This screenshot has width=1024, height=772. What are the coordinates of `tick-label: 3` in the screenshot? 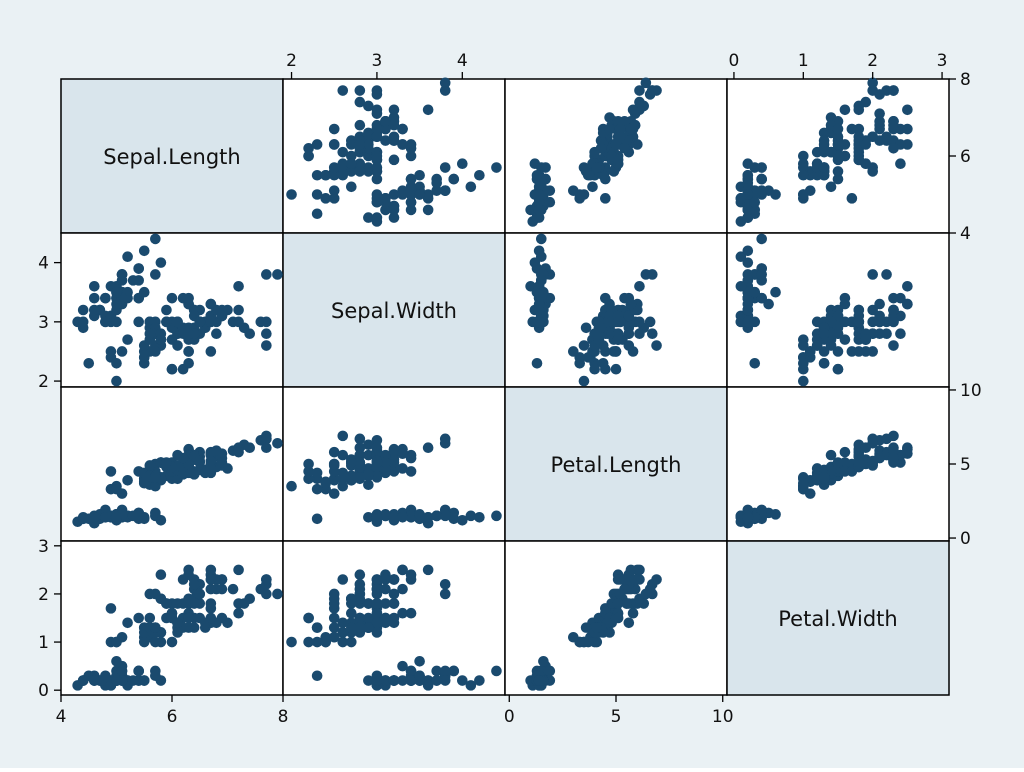 It's located at (377, 61).